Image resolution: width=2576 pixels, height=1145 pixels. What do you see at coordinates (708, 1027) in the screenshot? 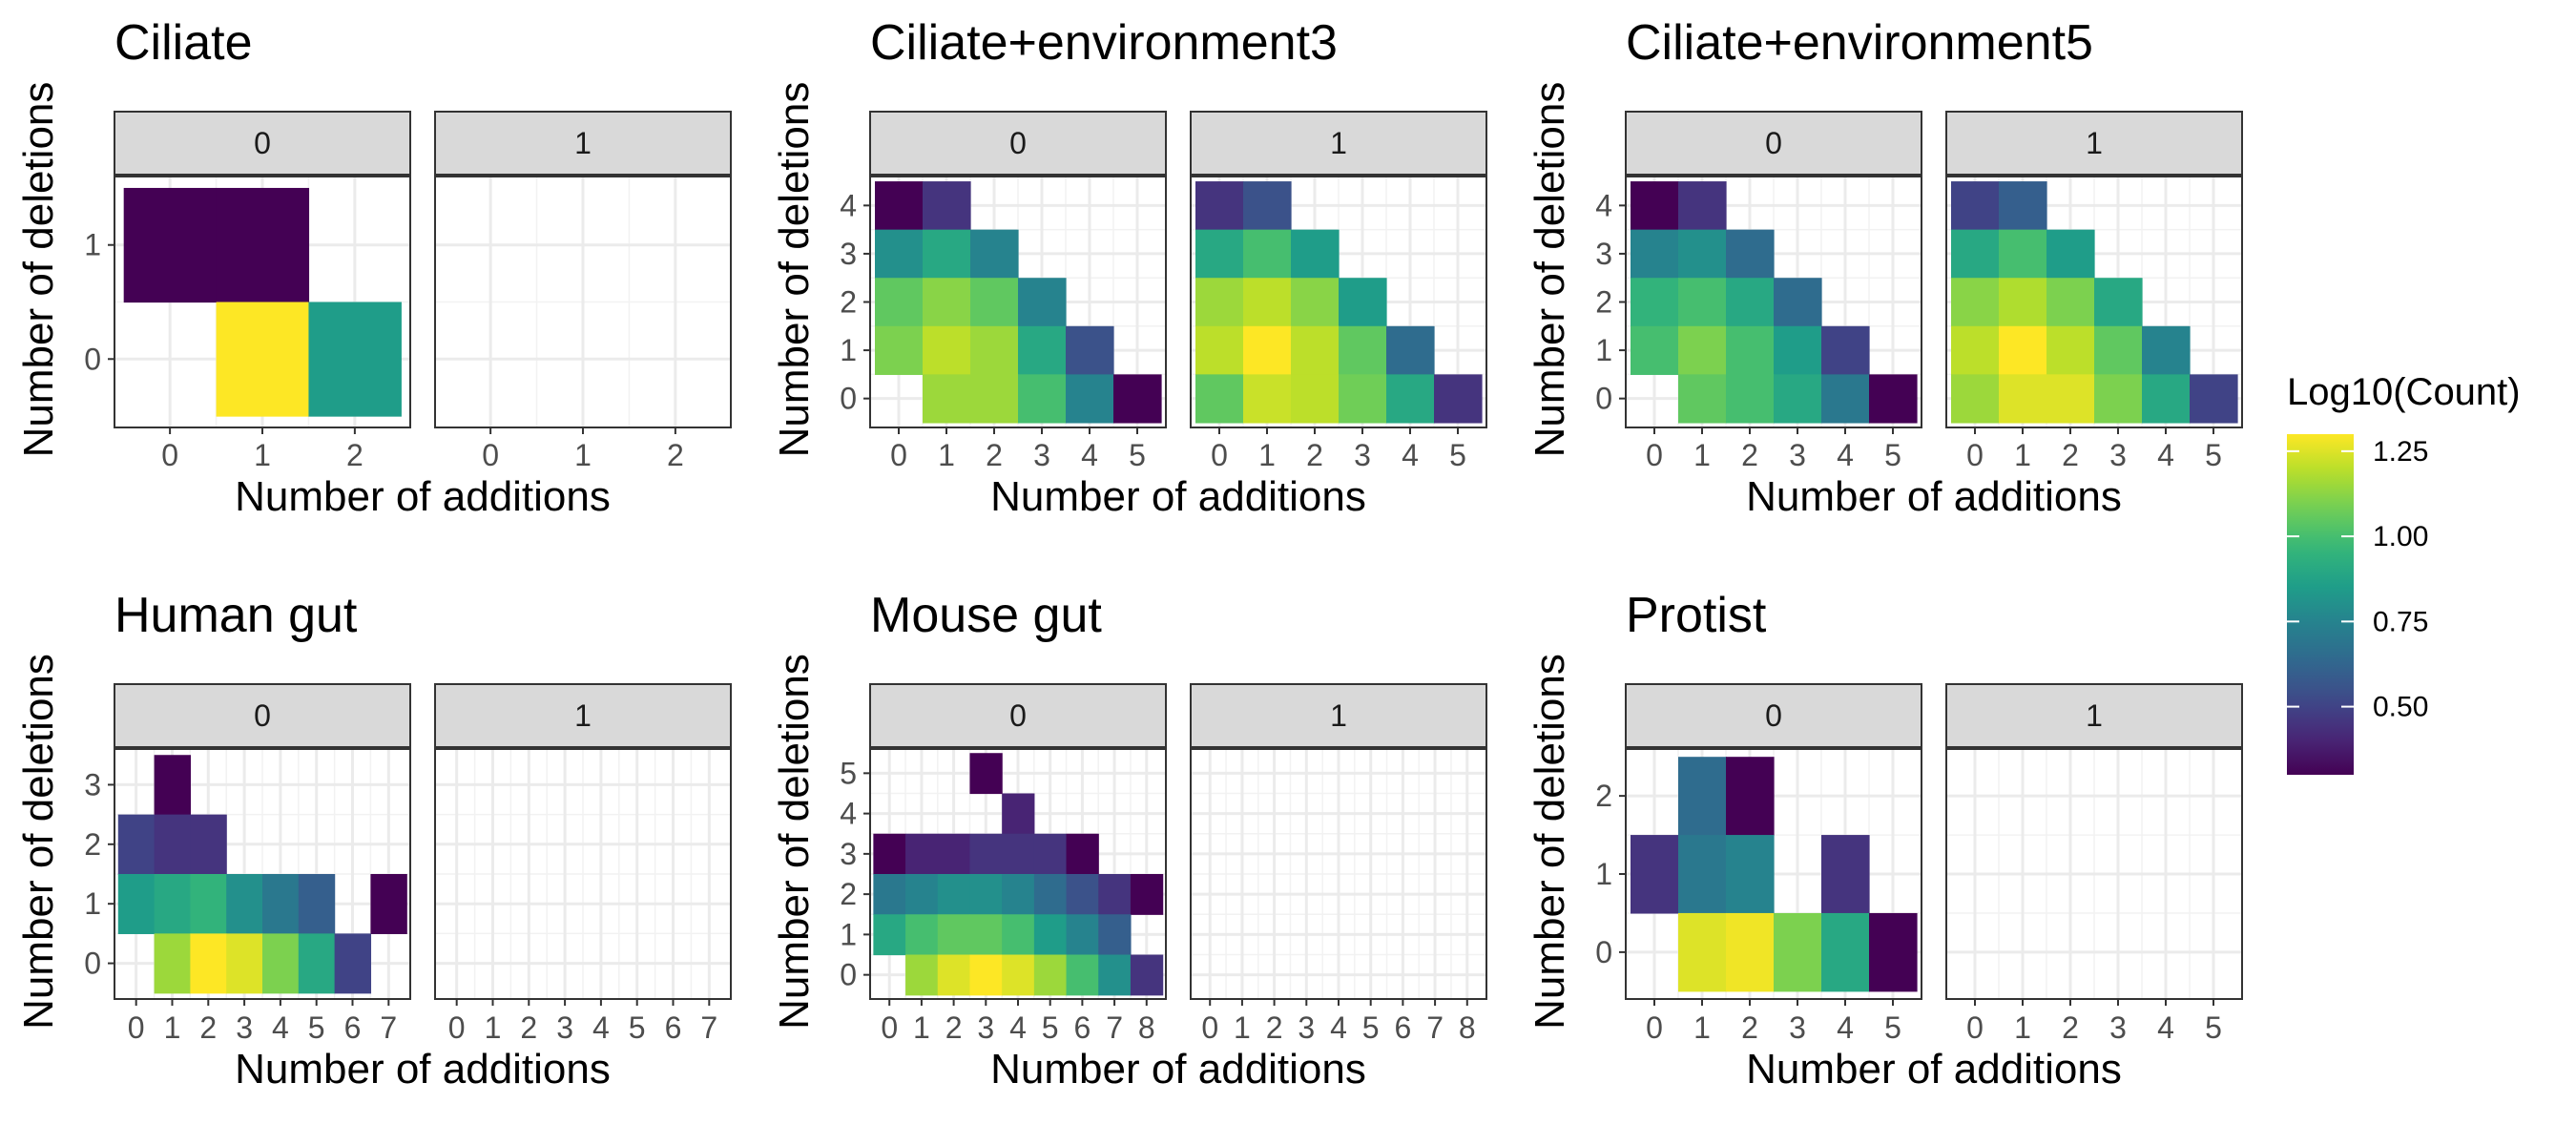
I see `x-tick-label: 7` at bounding box center [708, 1027].